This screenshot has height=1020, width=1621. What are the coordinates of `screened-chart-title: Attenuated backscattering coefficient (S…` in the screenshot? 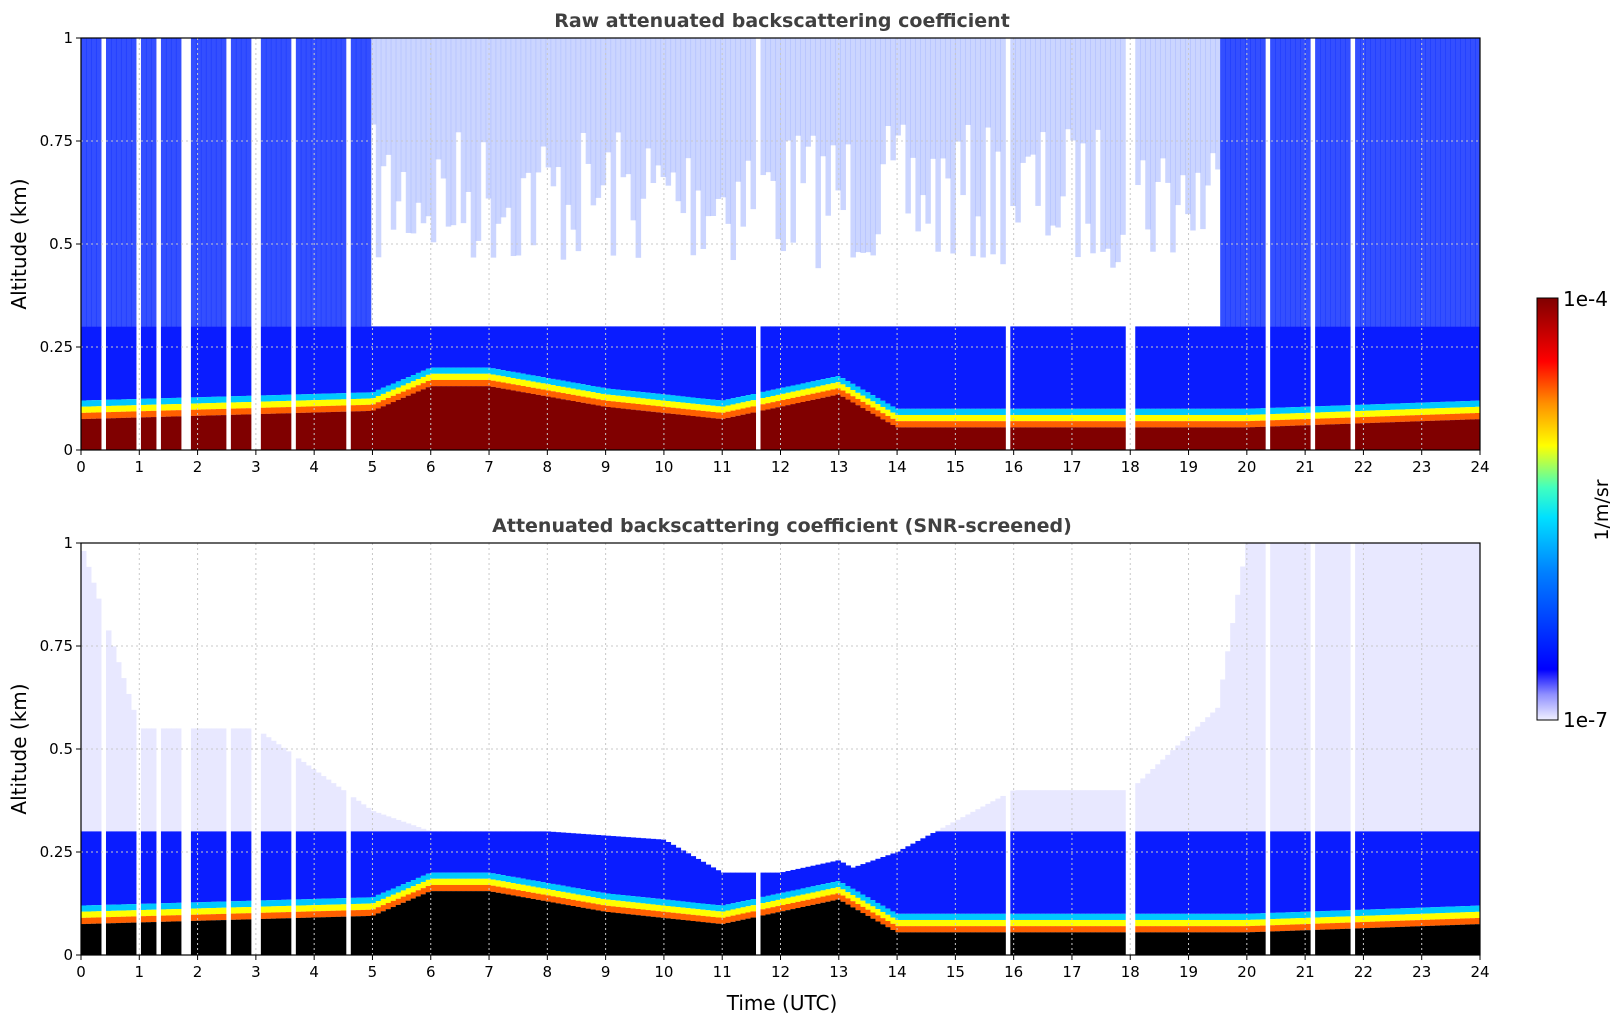 It's located at (782, 526).